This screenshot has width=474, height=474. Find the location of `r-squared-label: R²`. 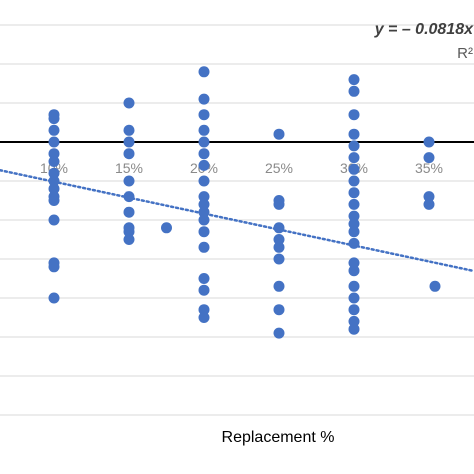

r-squared-label: R² is located at coordinates (465, 53).